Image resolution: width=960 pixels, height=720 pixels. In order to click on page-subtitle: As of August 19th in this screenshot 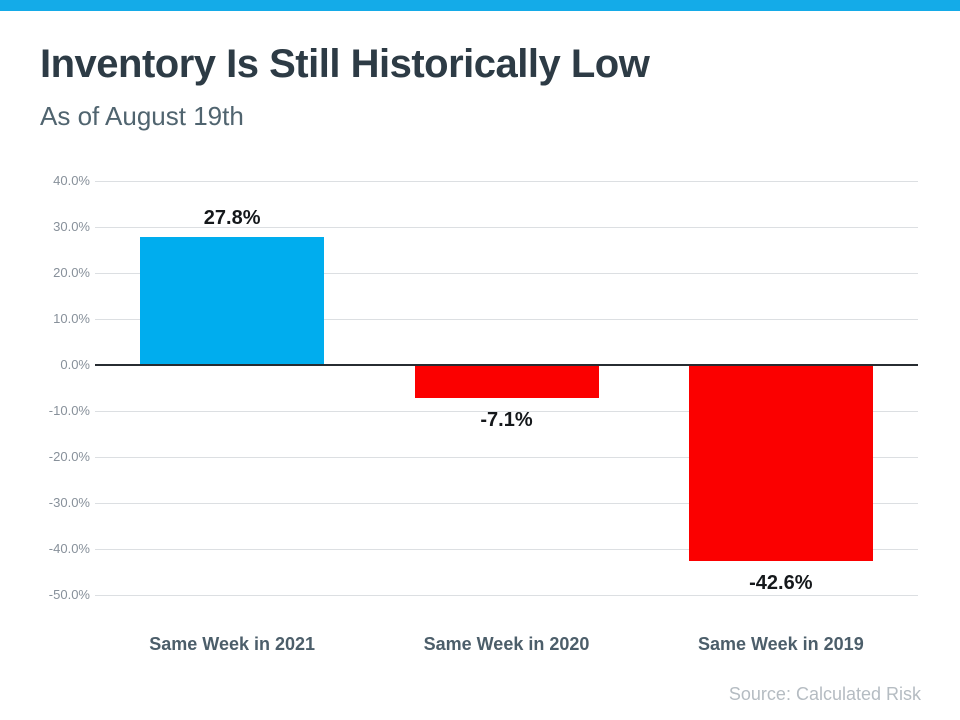, I will do `click(142, 116)`.